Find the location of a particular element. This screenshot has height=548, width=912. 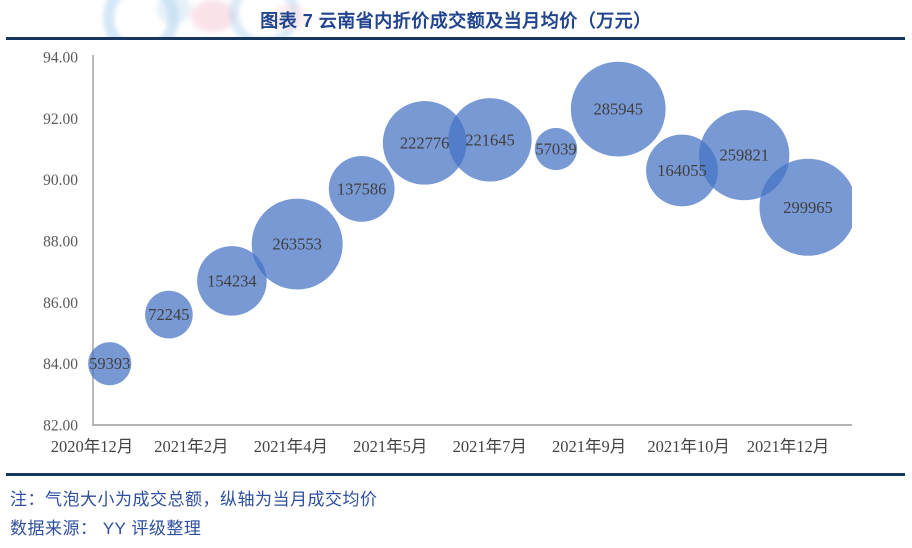

bubble-label: 222776 is located at coordinates (425, 142).